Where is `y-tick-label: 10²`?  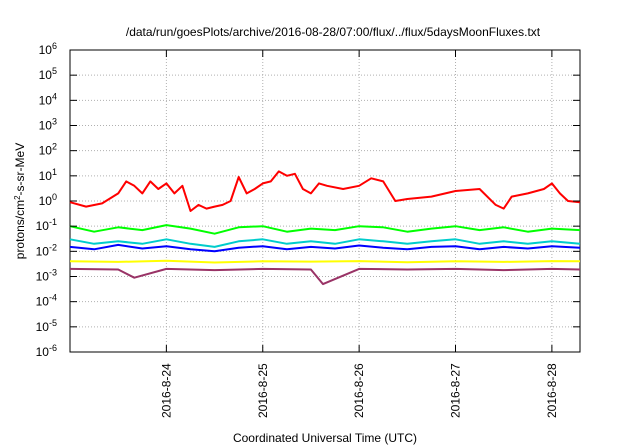
y-tick-label: 10² is located at coordinates (48, 150).